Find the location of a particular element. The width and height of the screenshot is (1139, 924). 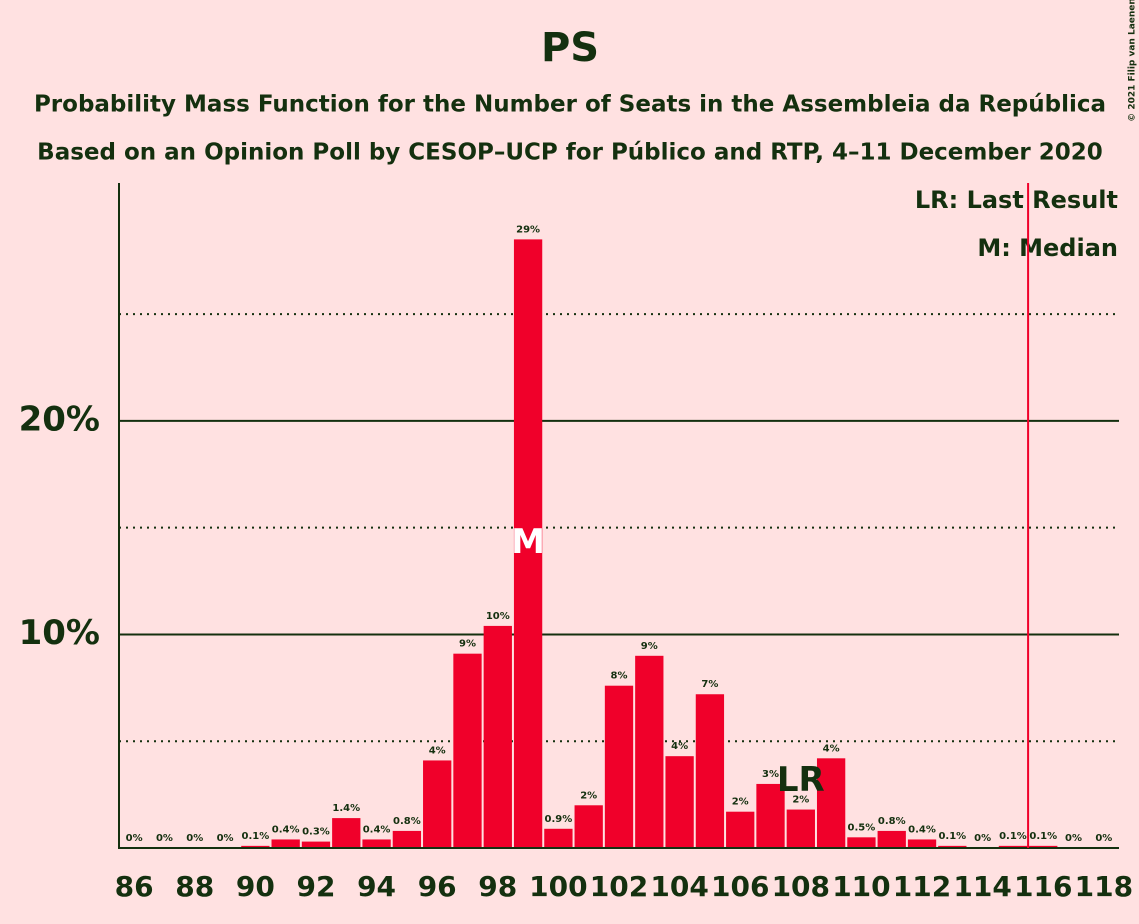

x-tick-label: 102 is located at coordinates (619, 886).